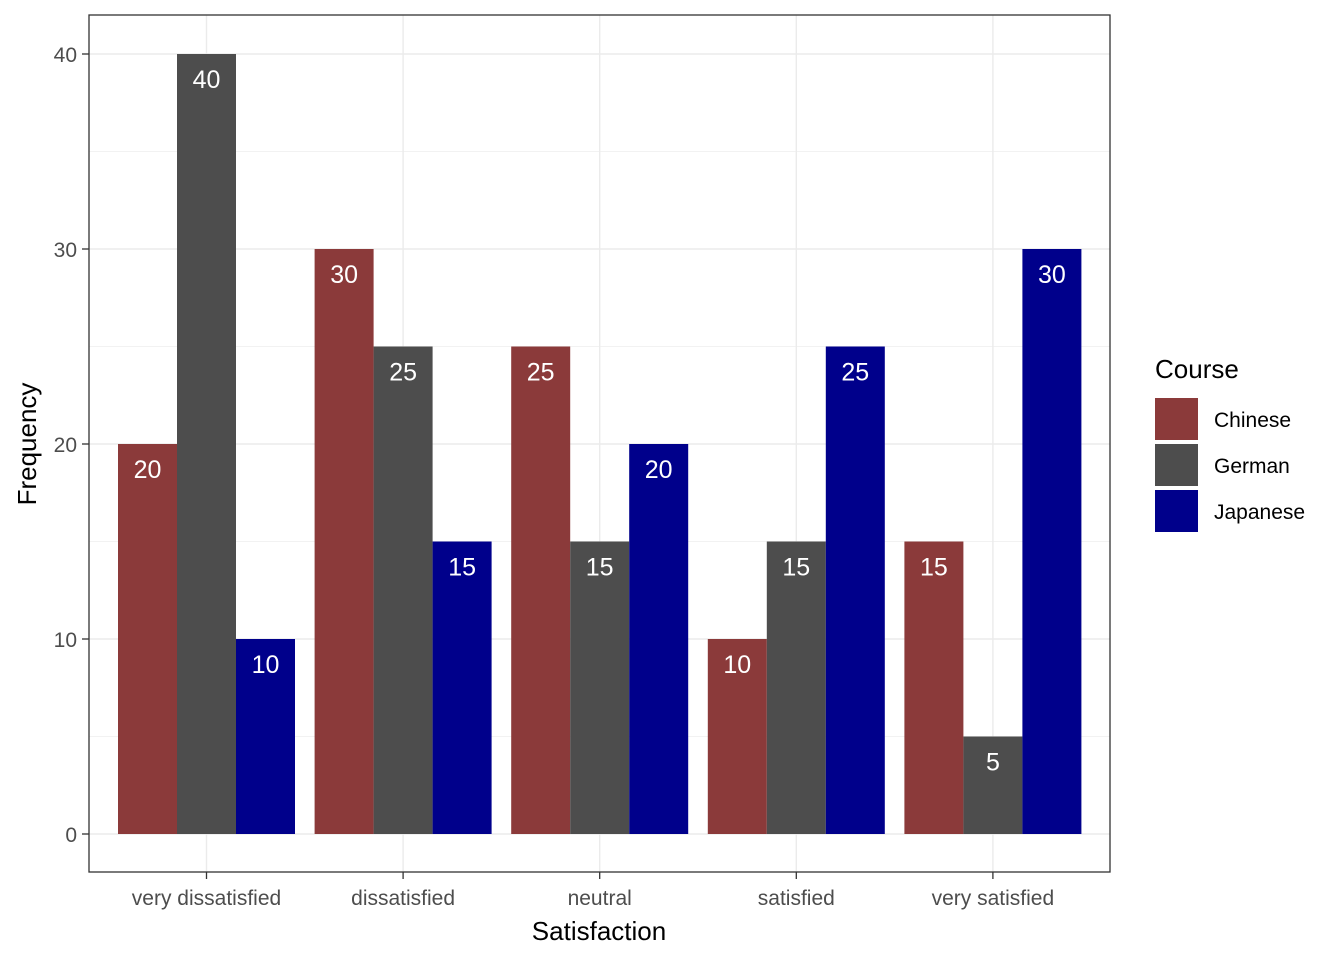 Image resolution: width=1344 pixels, height=960 pixels. Describe the element at coordinates (65, 640) in the screenshot. I see `y-tick-label: 10` at that location.